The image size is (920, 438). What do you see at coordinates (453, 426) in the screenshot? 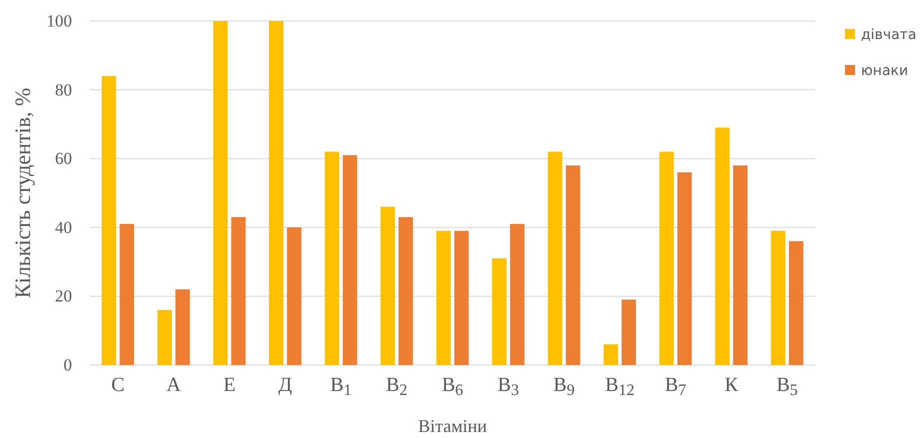
I see `x-axis-title: Вітаміни` at bounding box center [453, 426].